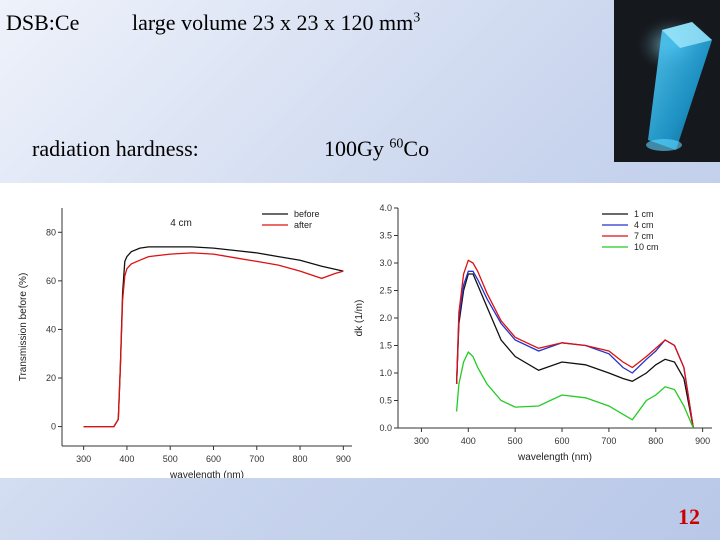  What do you see at coordinates (385, 208) in the screenshot?
I see `y-tick-label: 4.0` at bounding box center [385, 208].